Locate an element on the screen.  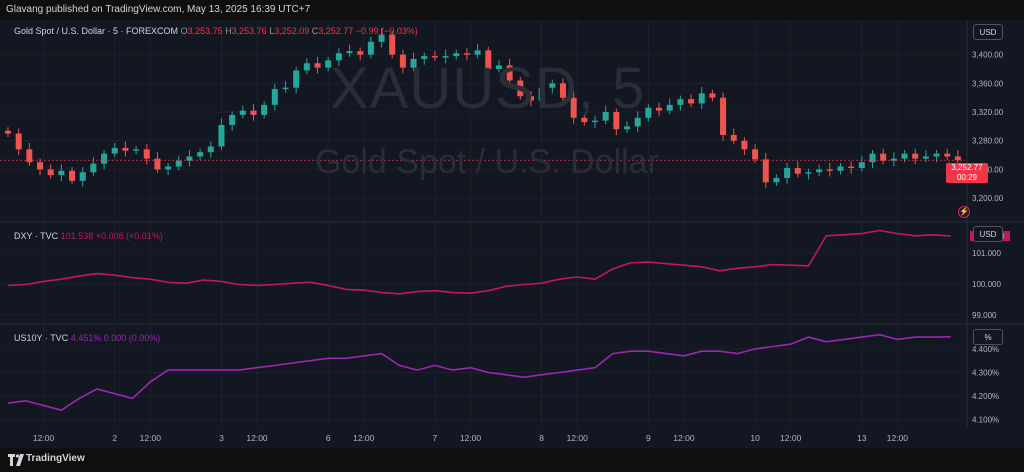
x-tick-label: 13 is located at coordinates (862, 438).